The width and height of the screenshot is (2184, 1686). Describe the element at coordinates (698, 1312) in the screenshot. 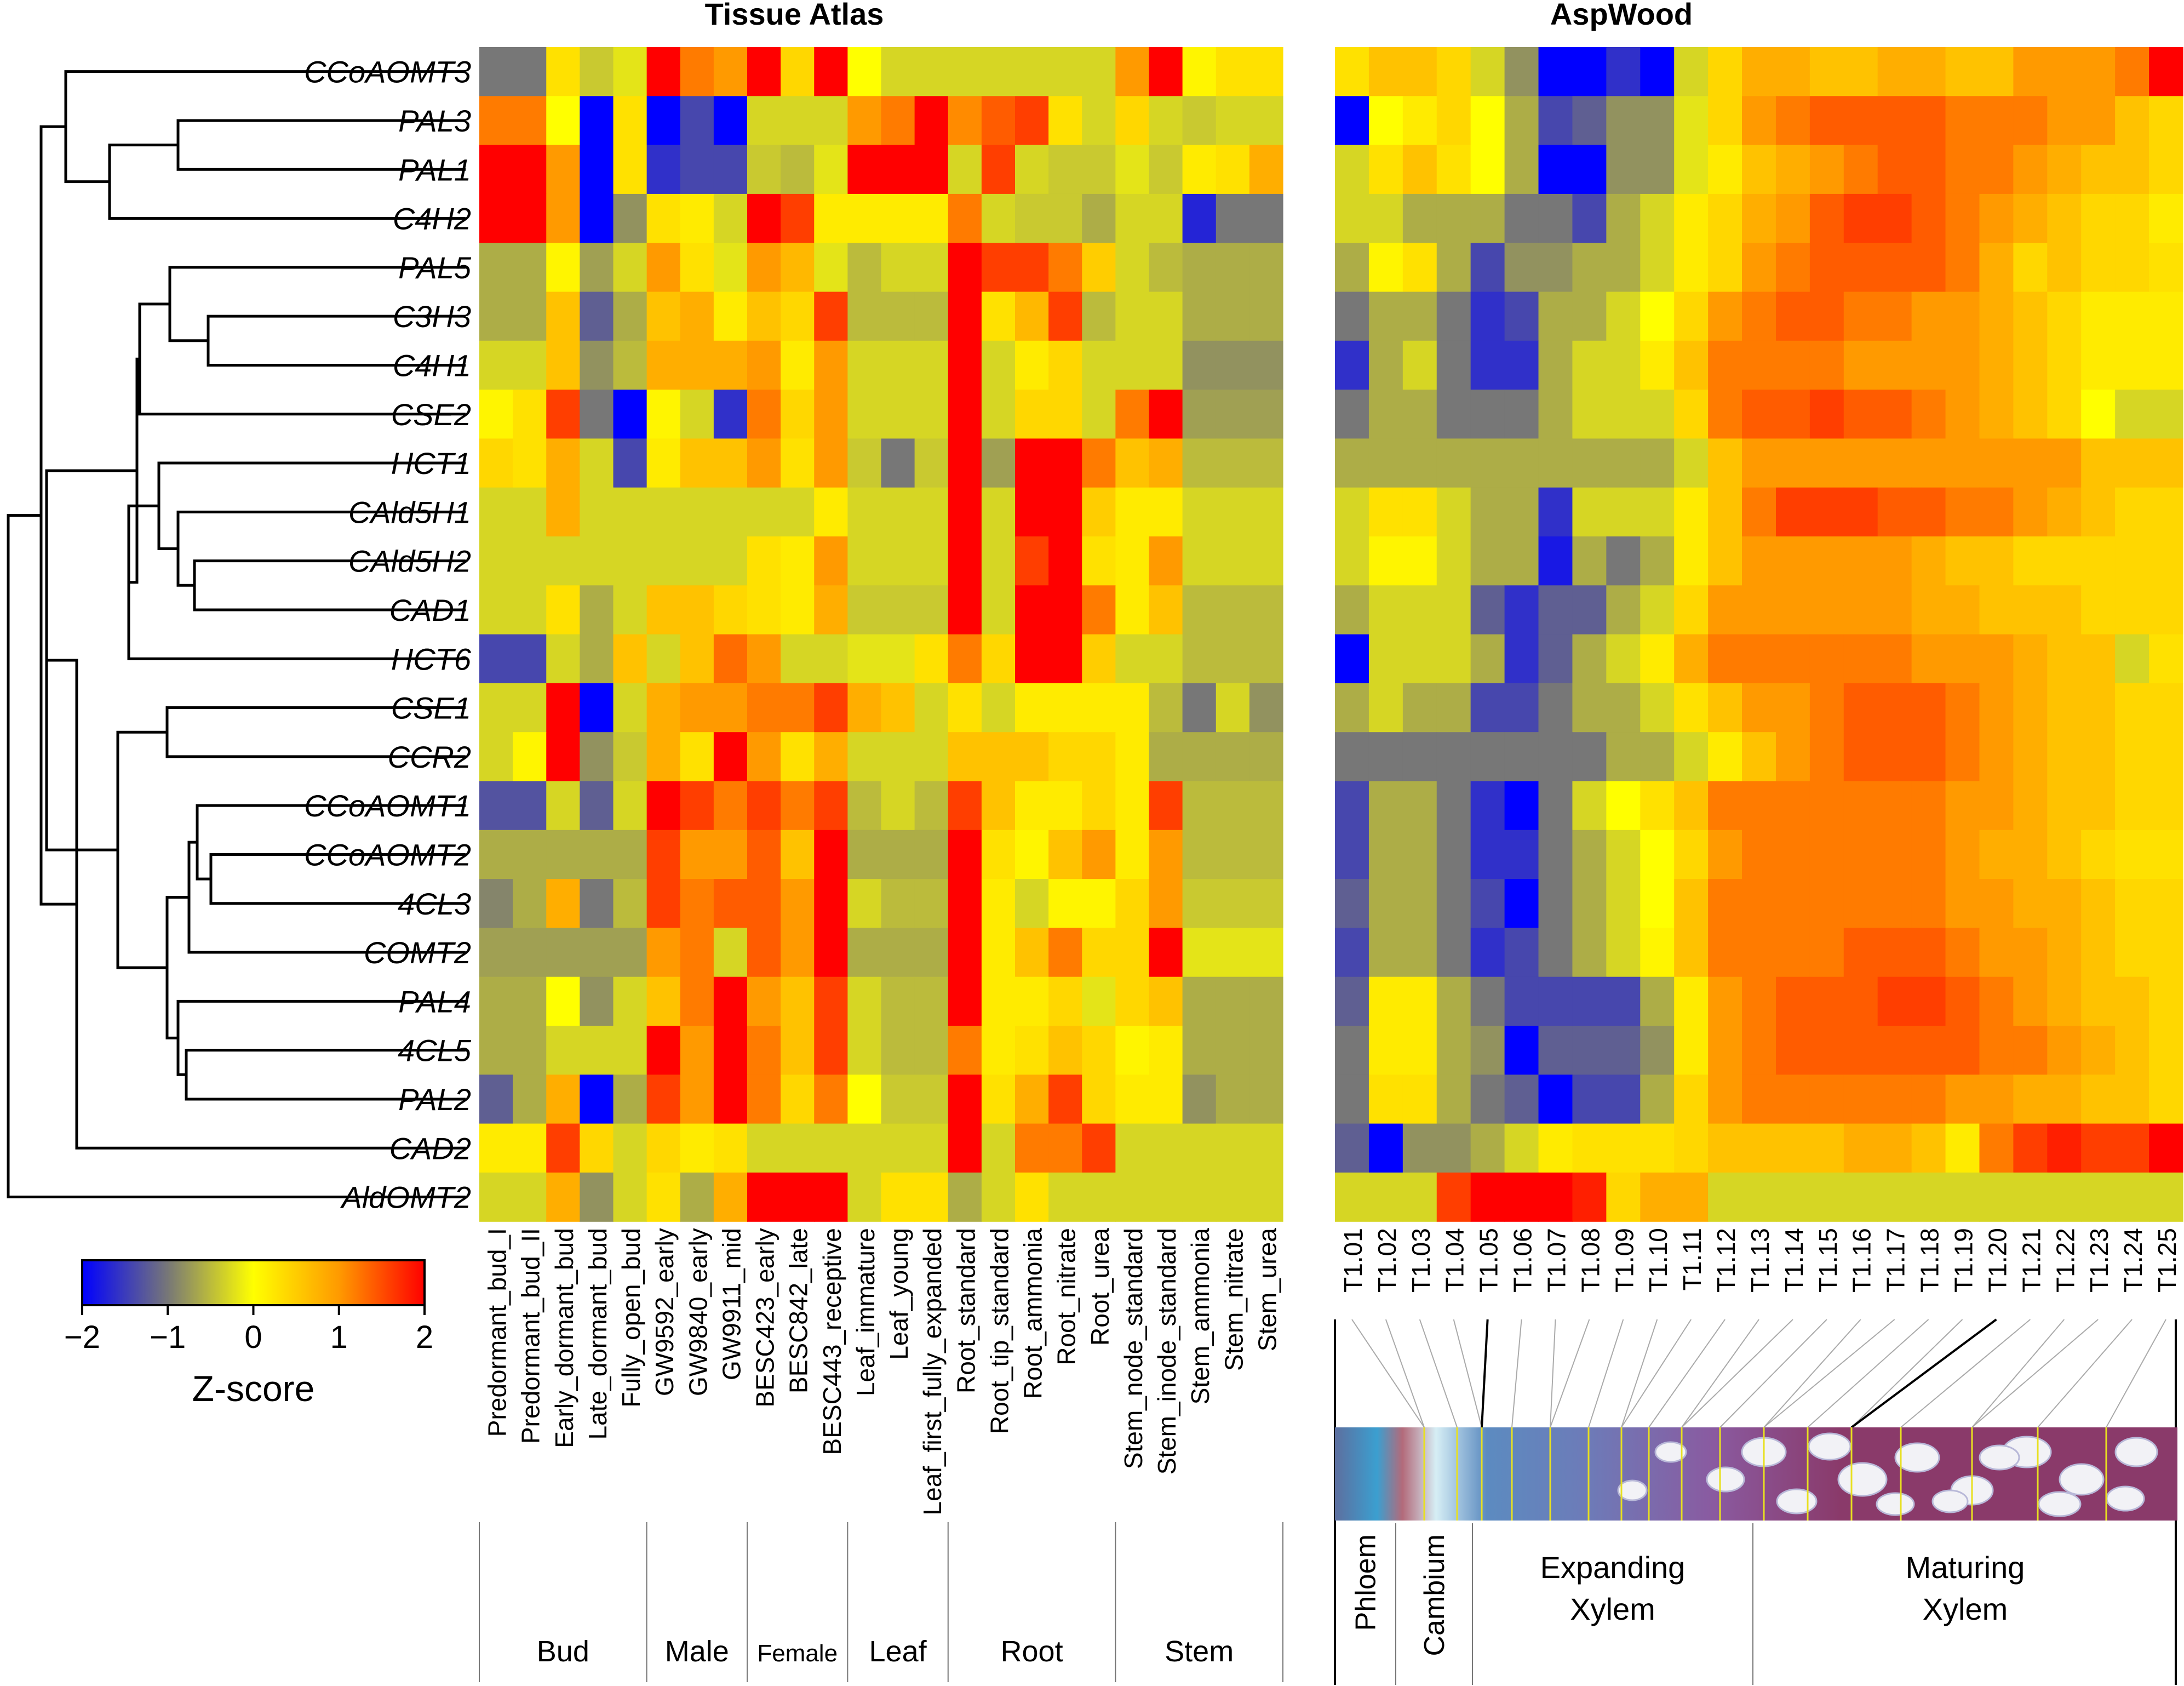

I see `atlas-sample-label: GW9840_early` at that location.